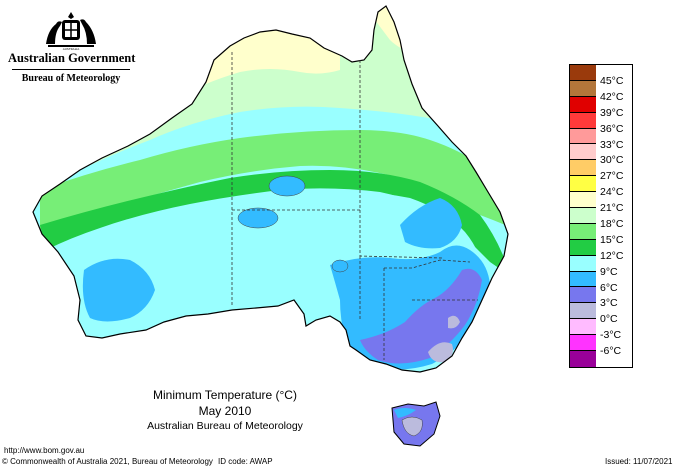 This screenshot has height=467, width=680. I want to click on interior-cool-patches, so click(293, 224).